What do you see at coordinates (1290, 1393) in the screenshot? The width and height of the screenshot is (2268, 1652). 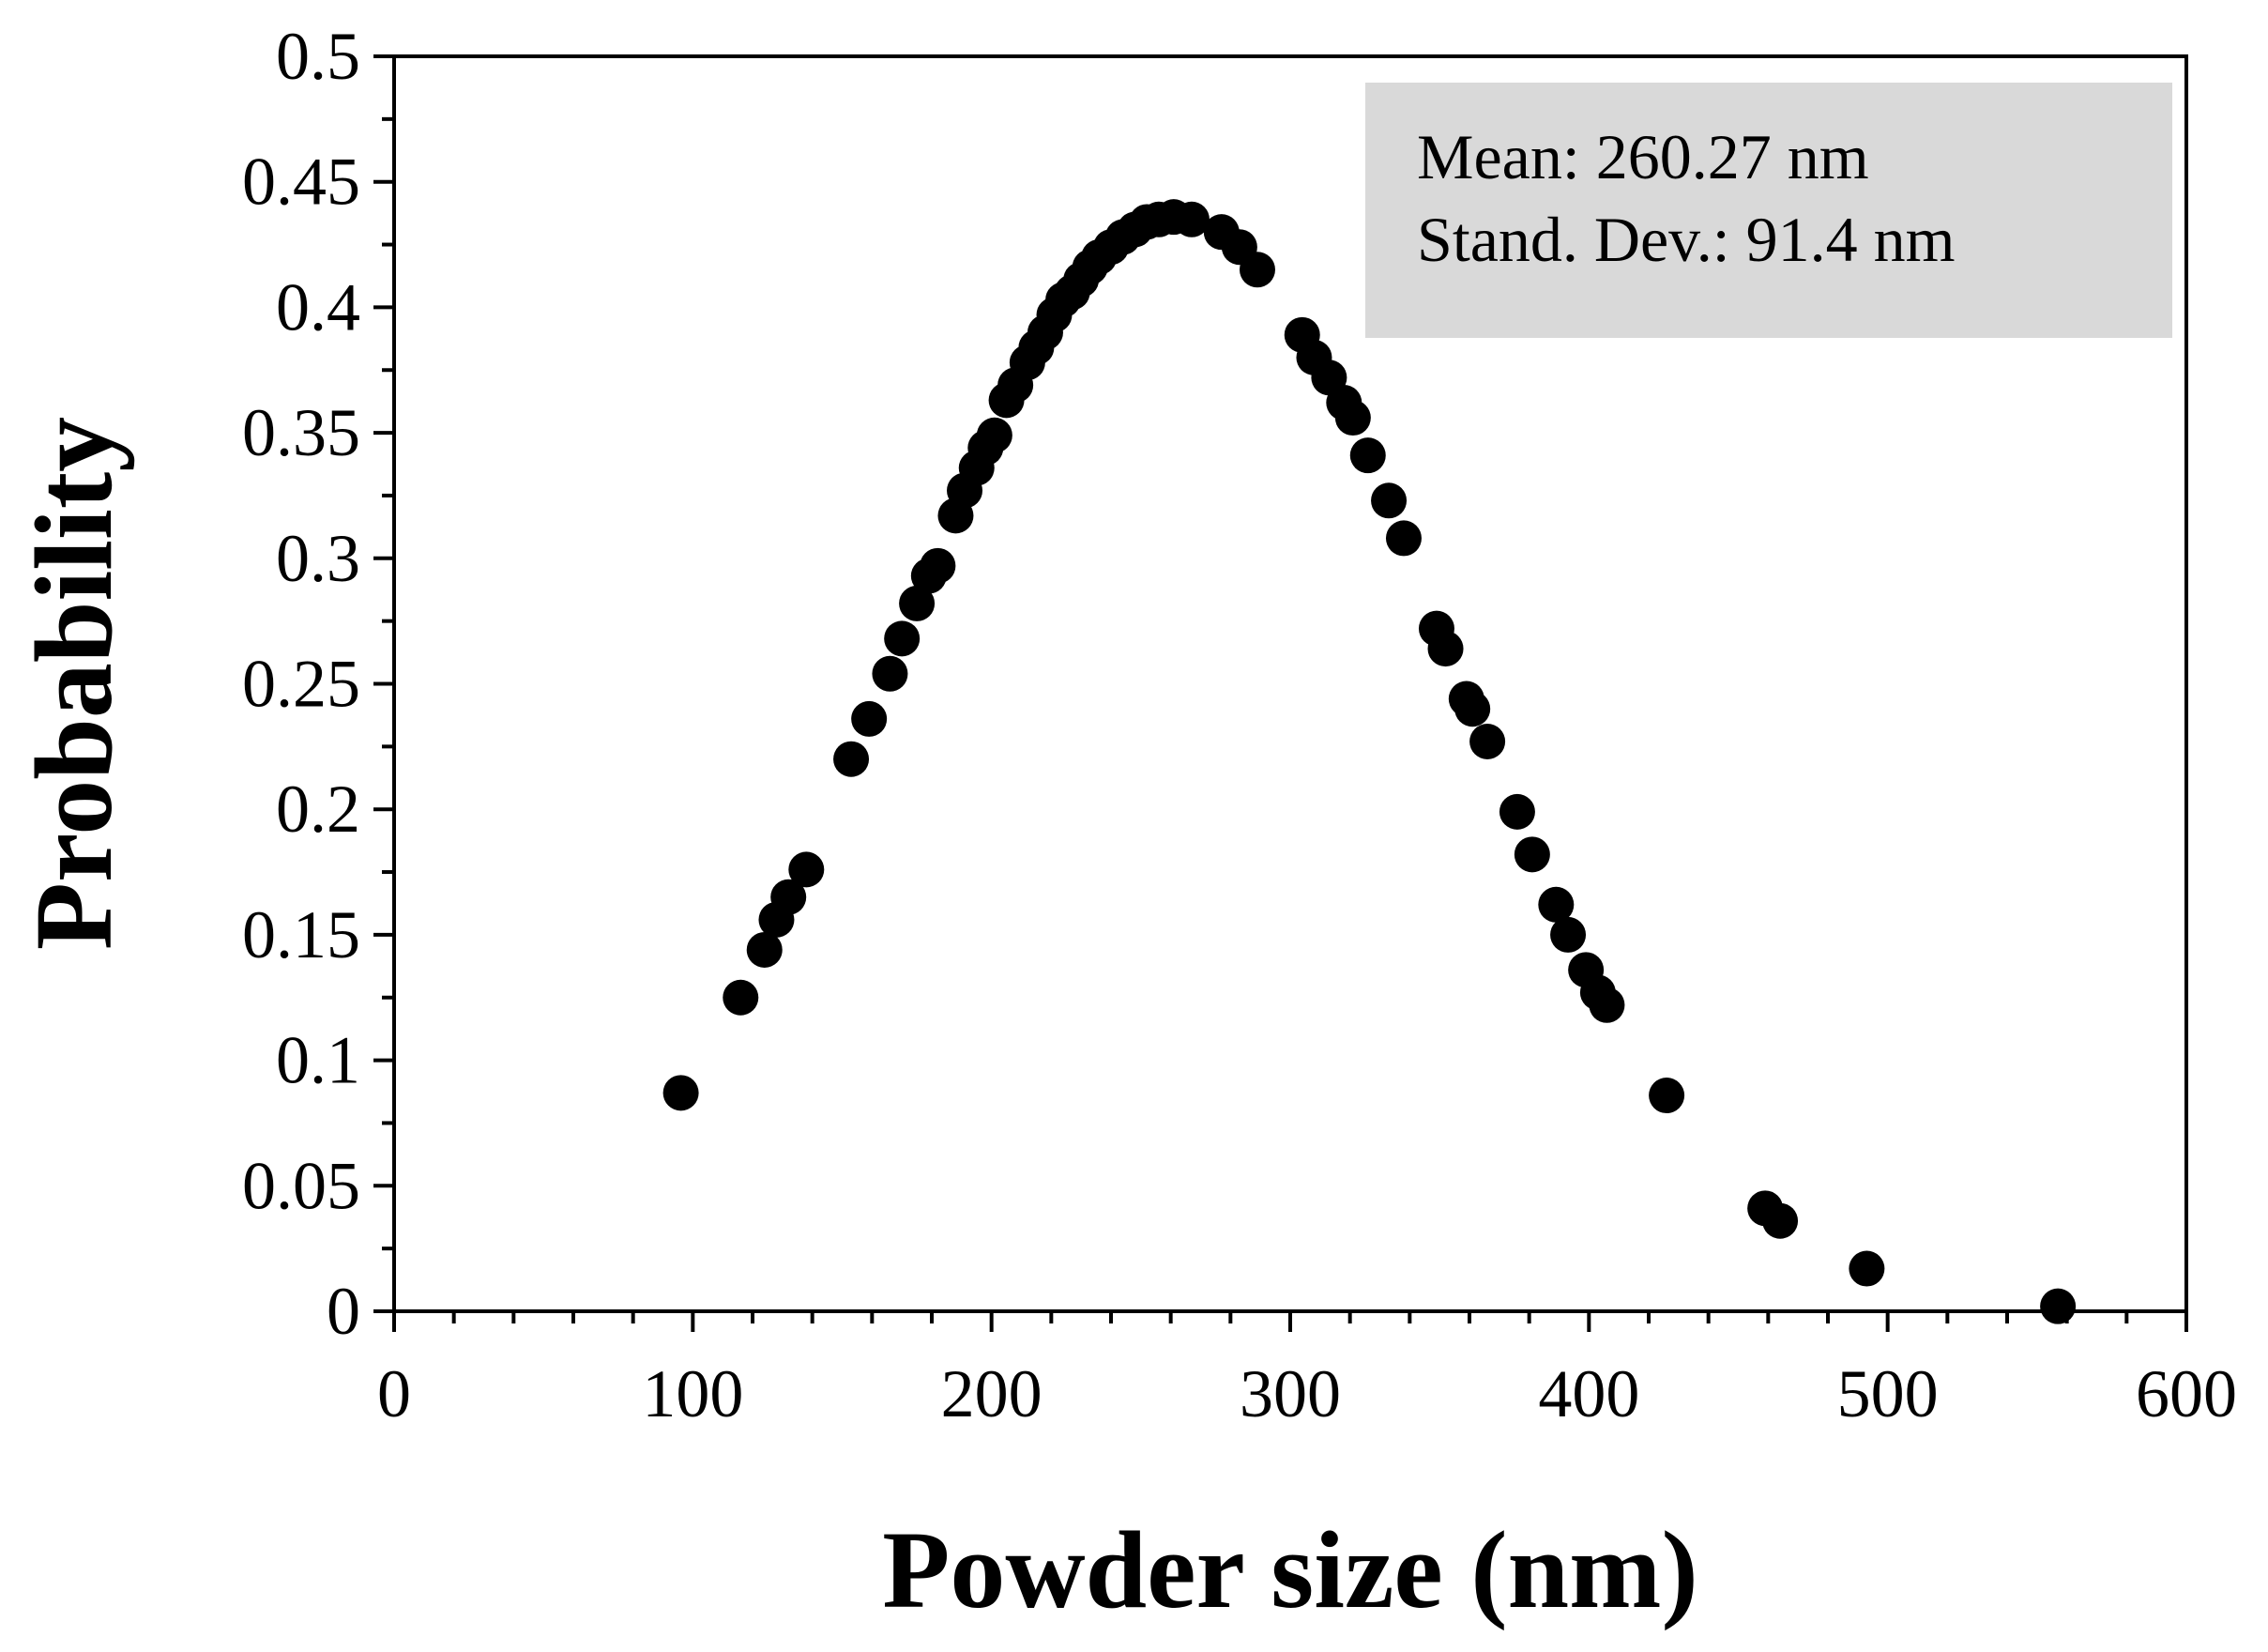 I see `x-tick-label: 300` at bounding box center [1290, 1393].